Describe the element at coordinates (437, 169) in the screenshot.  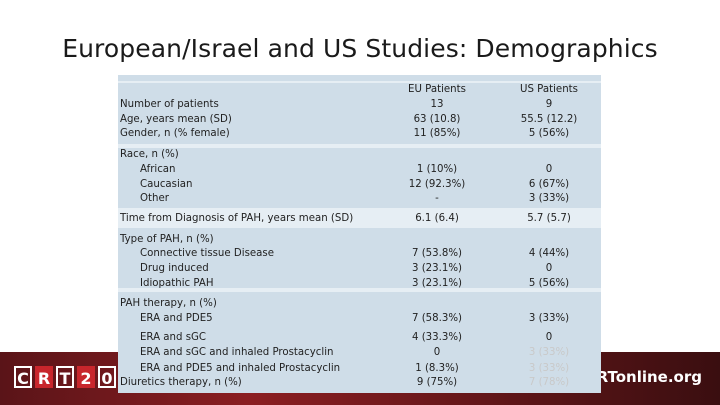
I see `eu-value: 1 (10%)` at that location.